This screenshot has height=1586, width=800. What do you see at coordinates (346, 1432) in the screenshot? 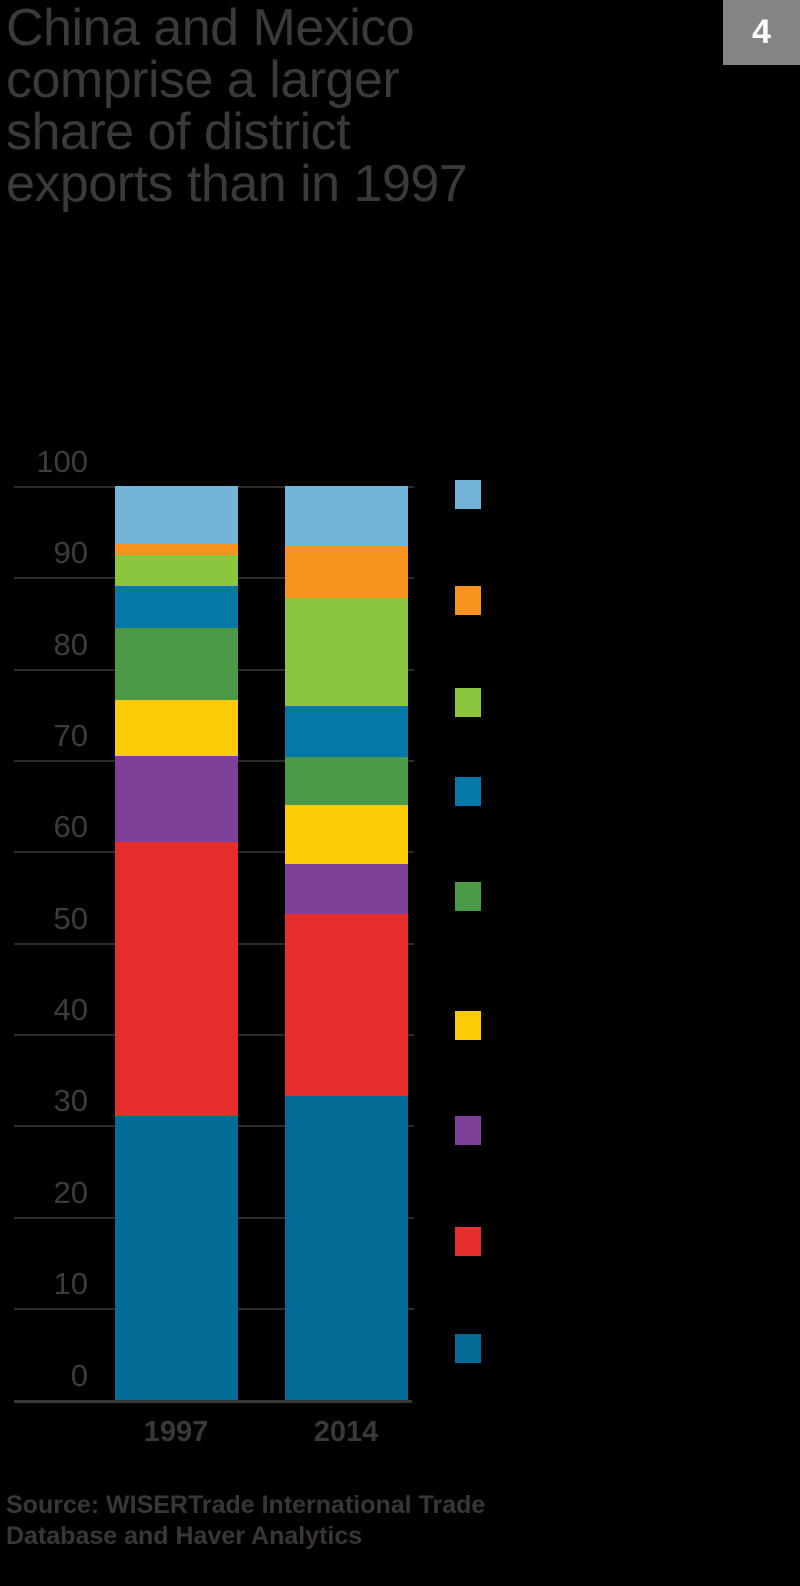
I see `x-category-label-2014: 2014` at bounding box center [346, 1432].